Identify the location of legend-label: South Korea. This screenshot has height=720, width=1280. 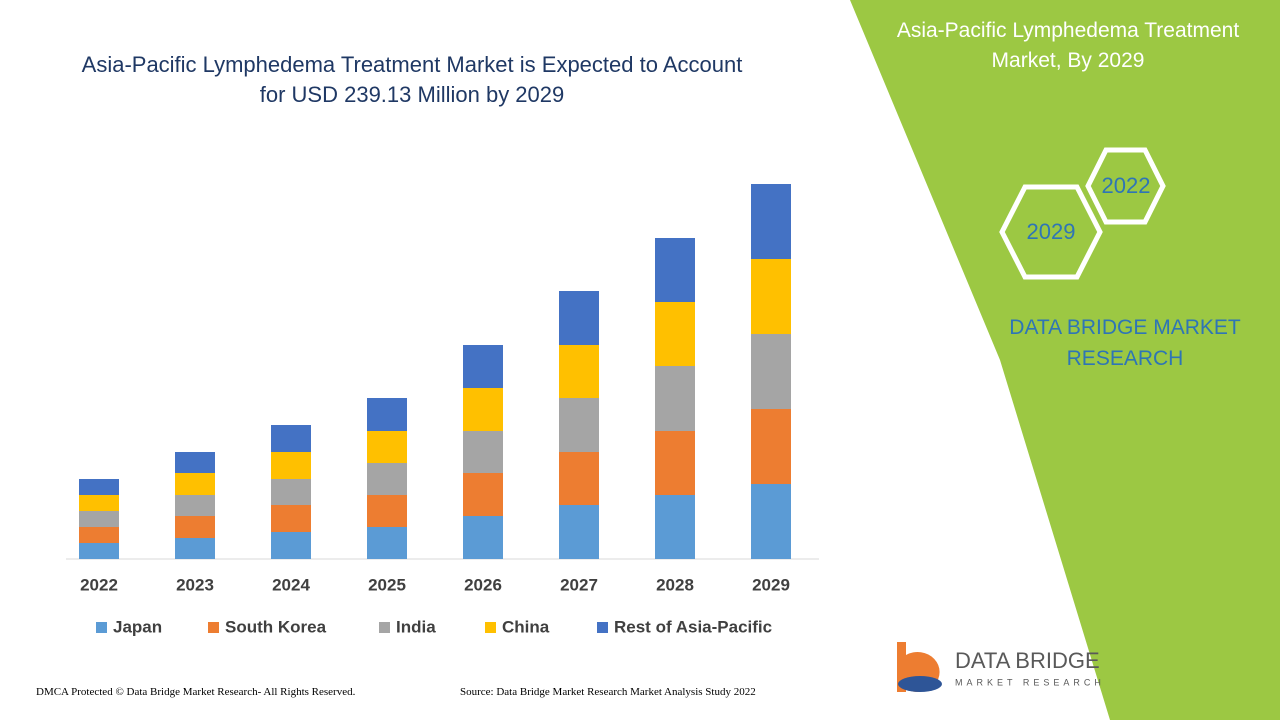
(276, 626).